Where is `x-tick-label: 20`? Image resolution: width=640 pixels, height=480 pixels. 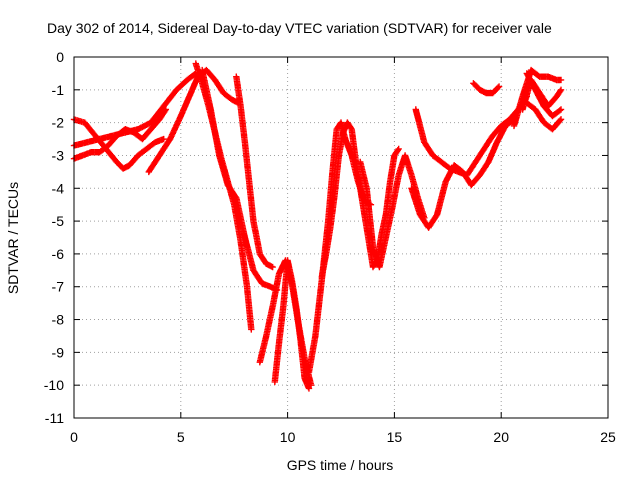 x-tick-label: 20 is located at coordinates (501, 437).